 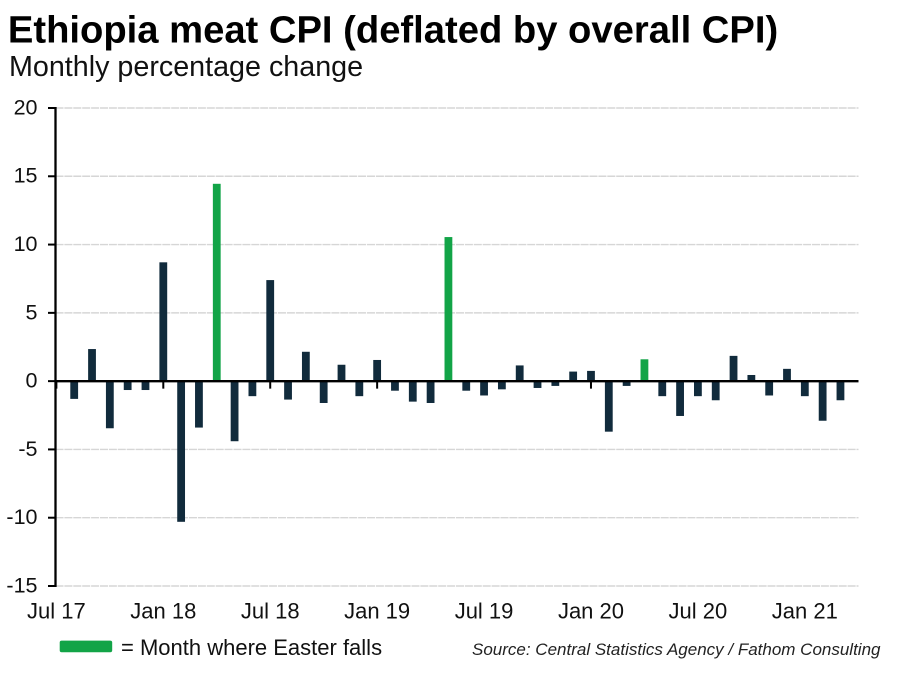 I want to click on svg-text: = Month where Easter falls, so click(x=251, y=647).